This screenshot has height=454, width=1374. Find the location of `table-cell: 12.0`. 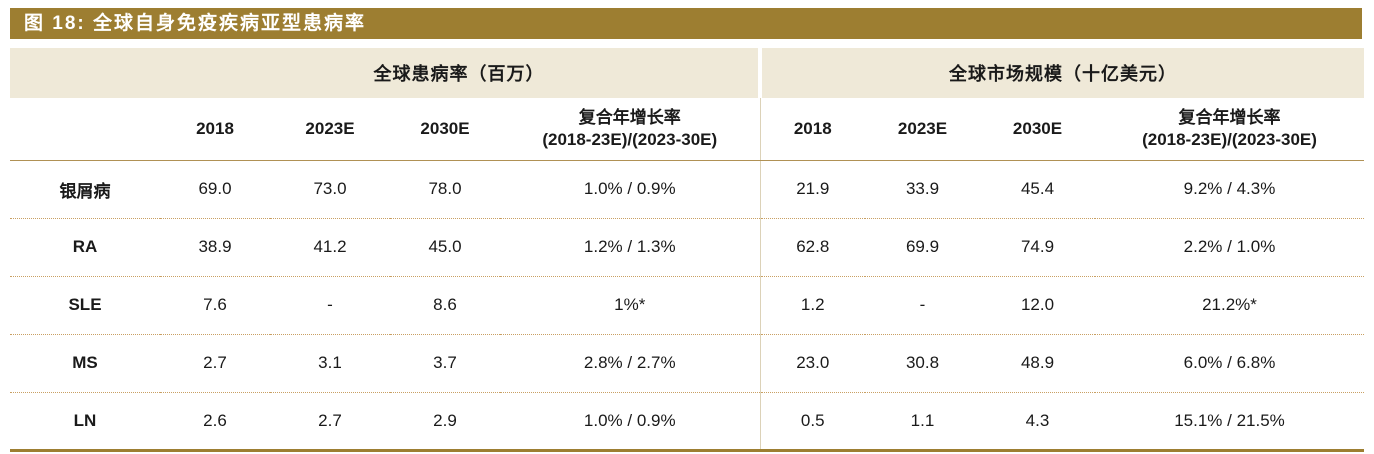

table-cell: 12.0 is located at coordinates (1037, 305).